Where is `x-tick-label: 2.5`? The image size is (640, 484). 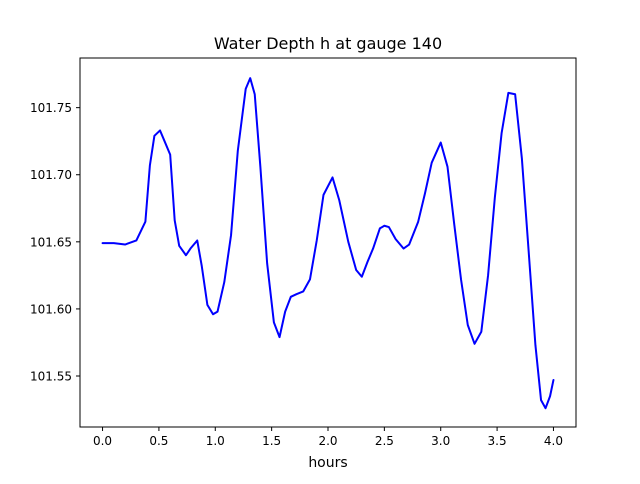
x-tick-label: 2.5 is located at coordinates (384, 441).